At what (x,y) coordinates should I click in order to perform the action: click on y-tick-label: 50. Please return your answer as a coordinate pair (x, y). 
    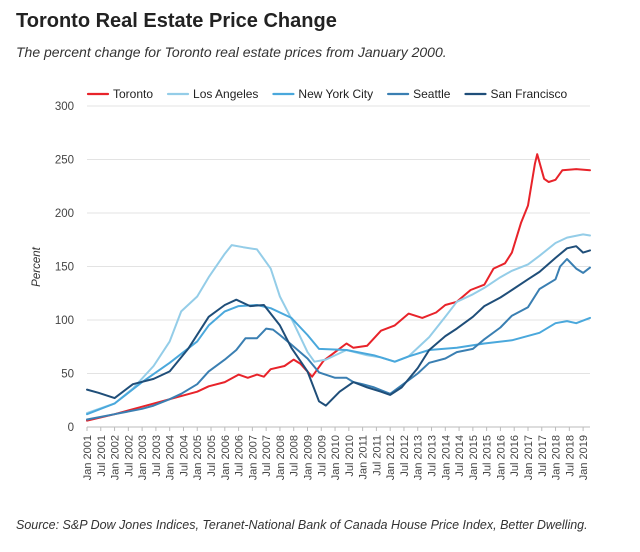
    Looking at the image, I should click on (67, 375).